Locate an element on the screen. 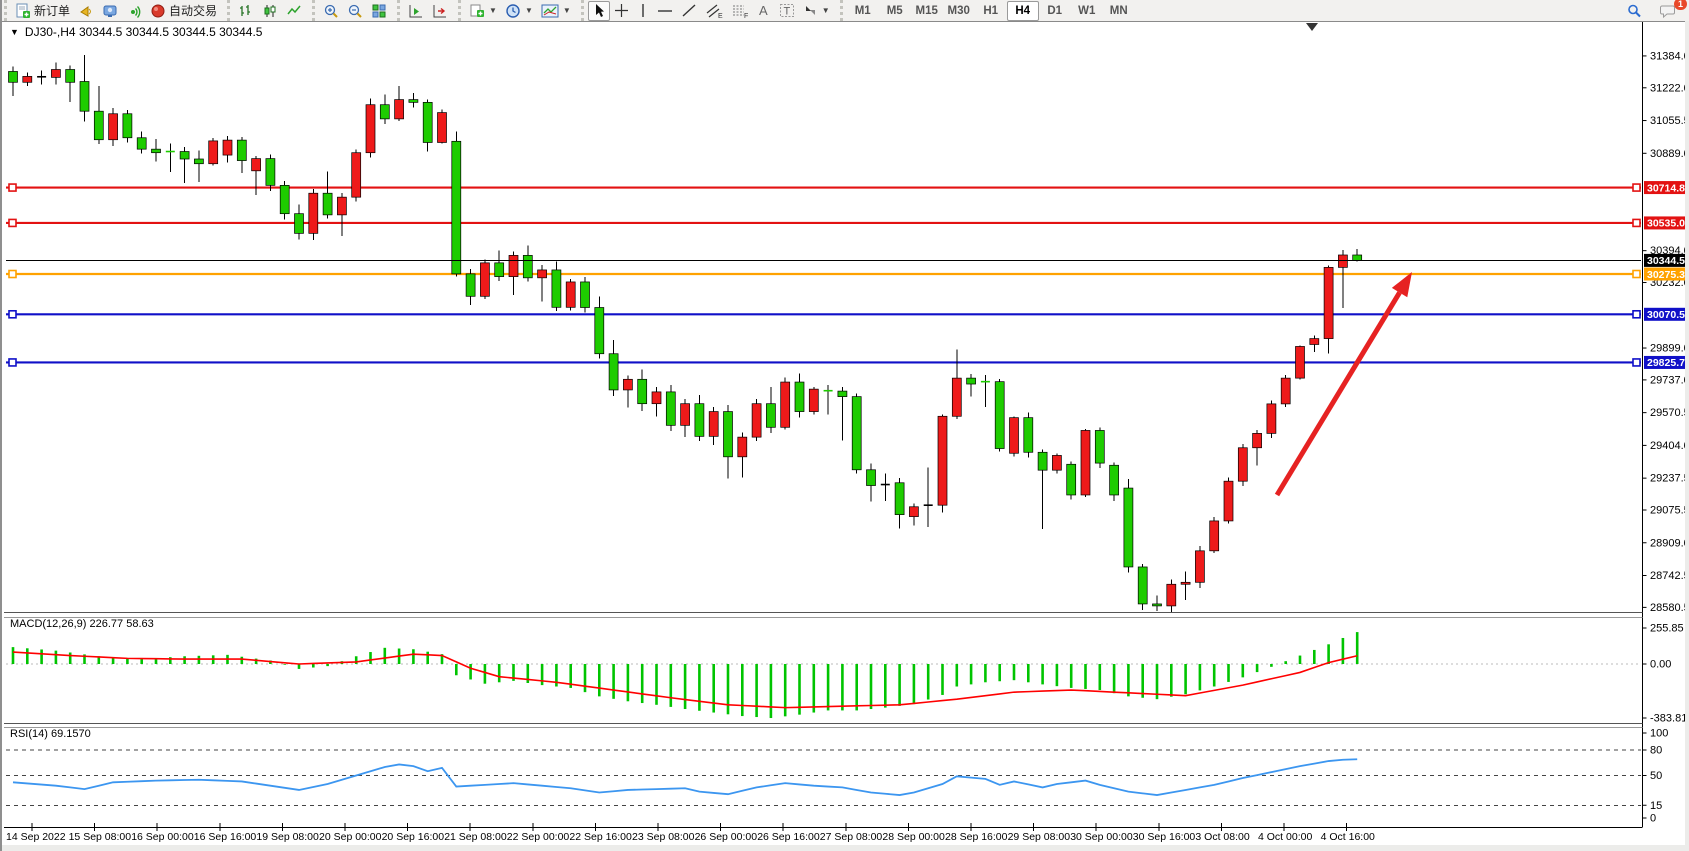 The width and height of the screenshot is (1689, 851). zoom-out-icon is located at coordinates (355, 11).